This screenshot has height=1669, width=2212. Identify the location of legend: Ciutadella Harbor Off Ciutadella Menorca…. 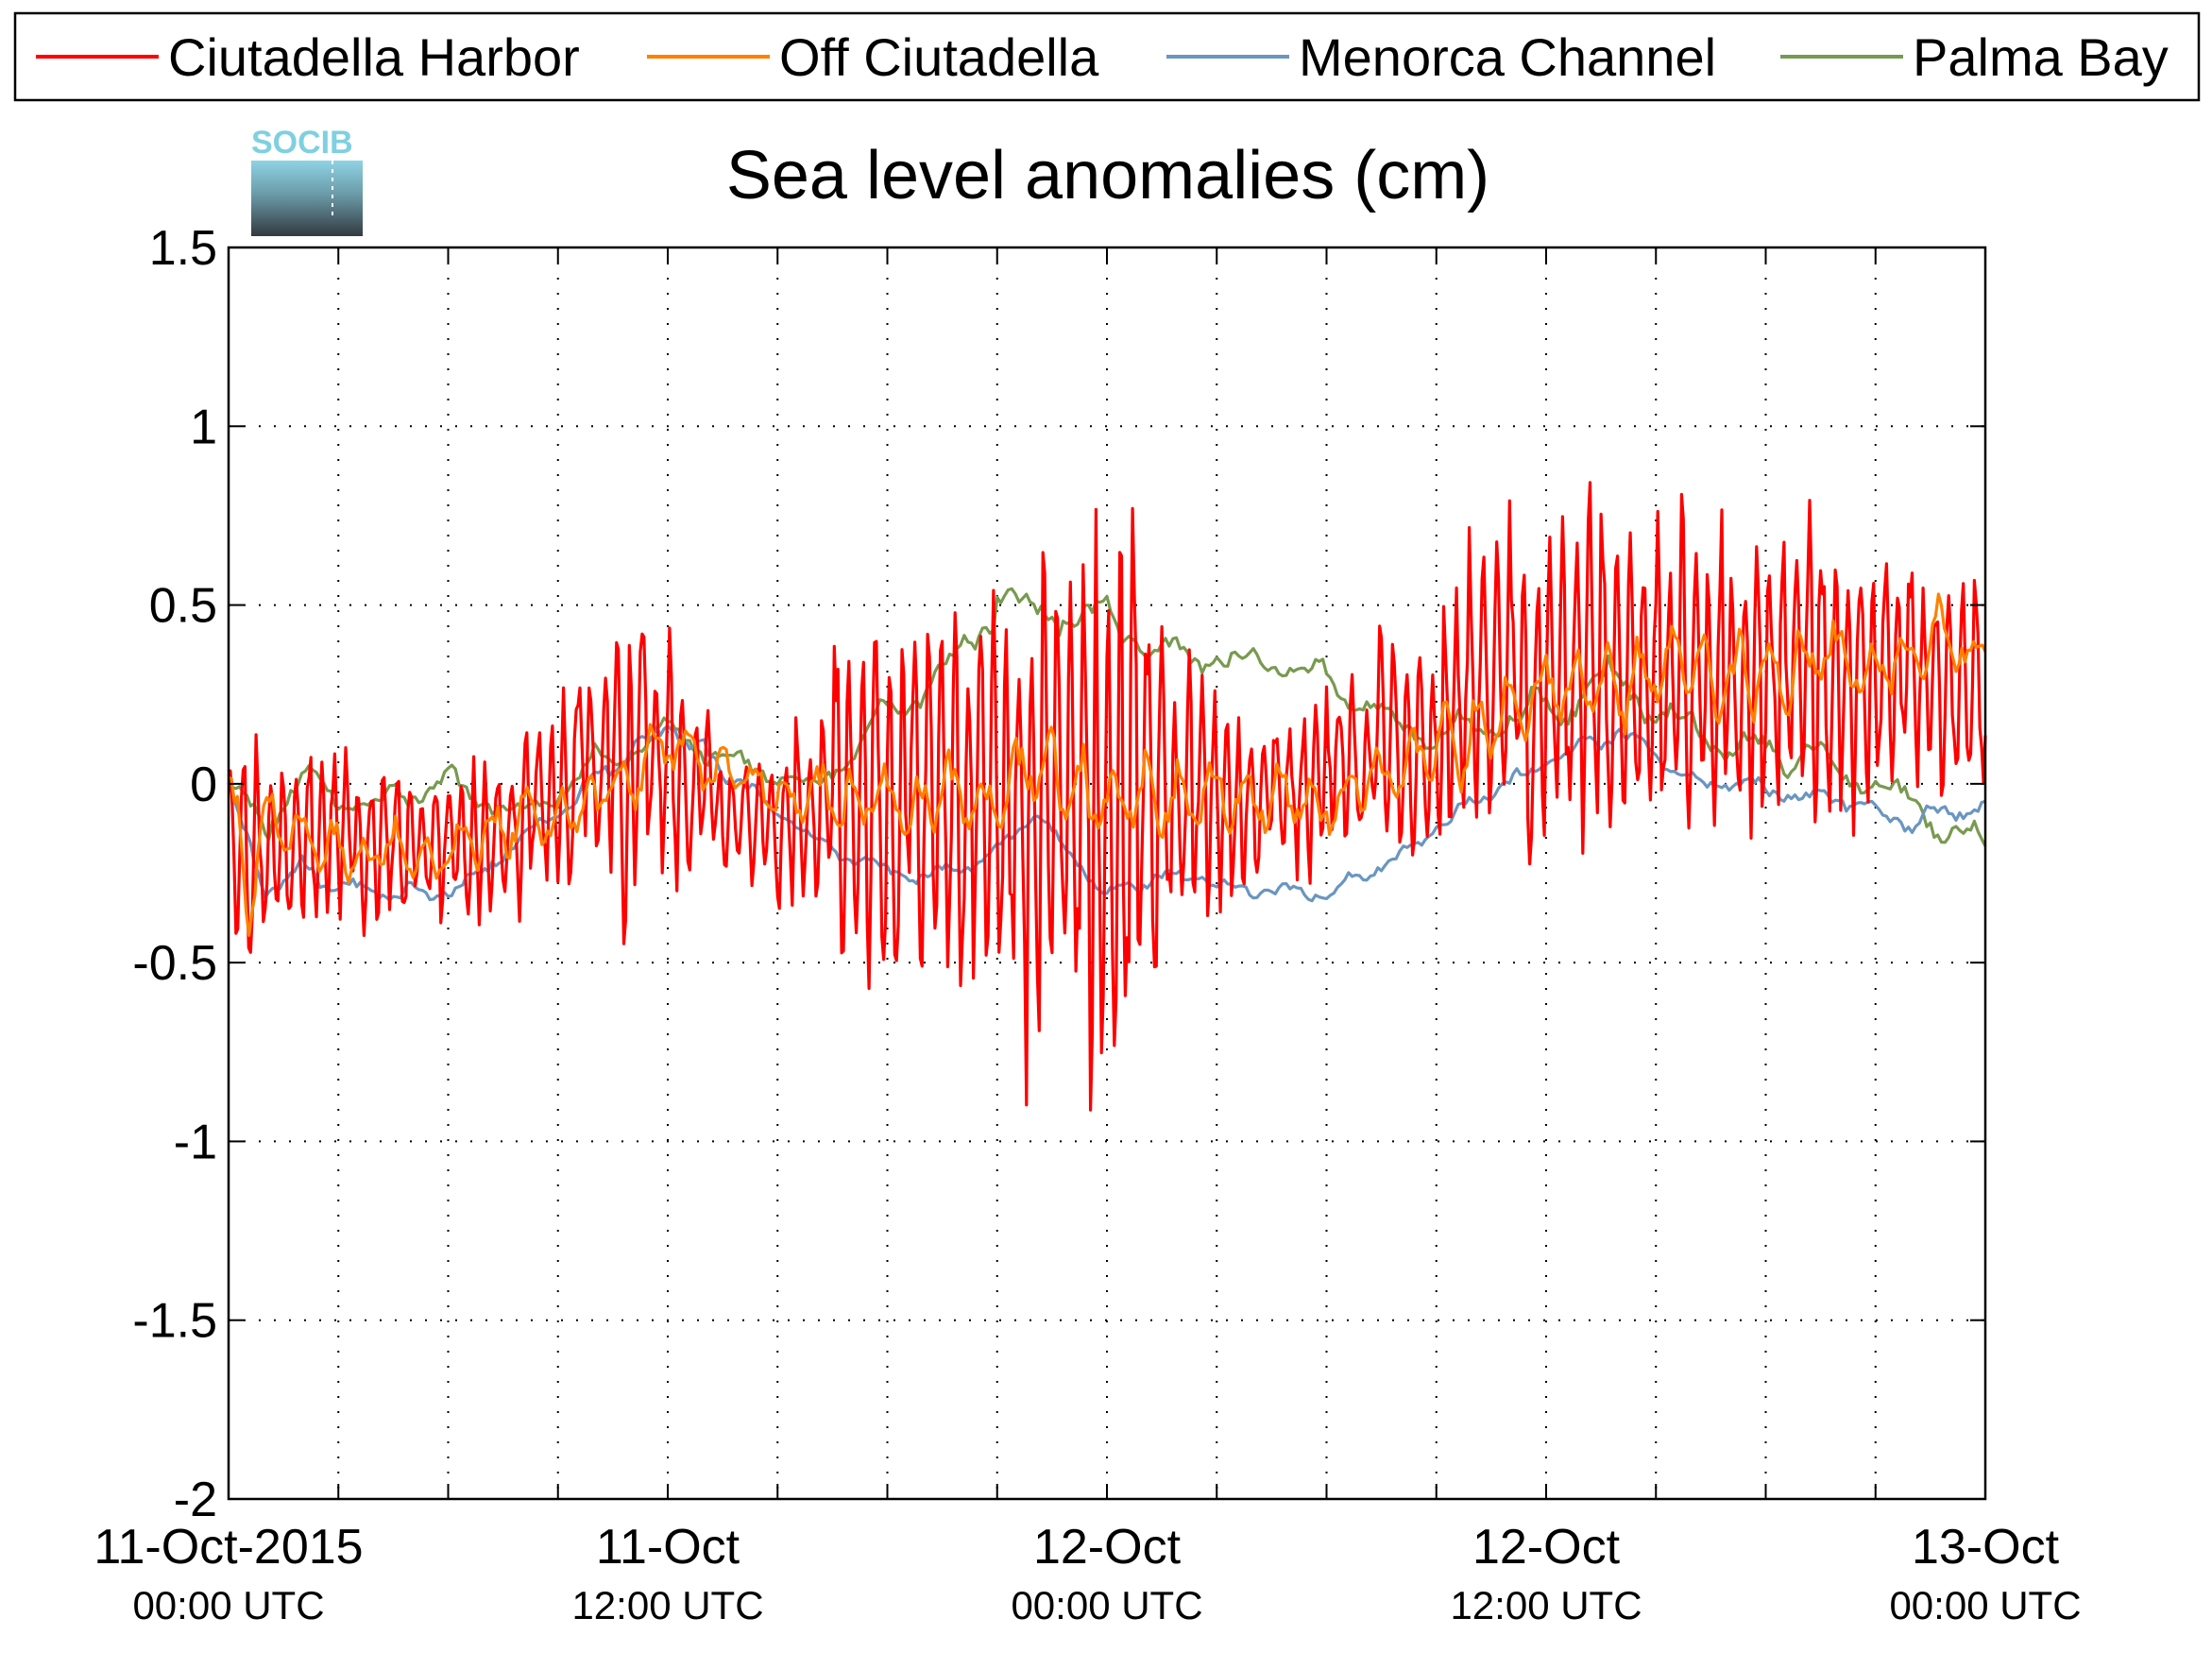
(1107, 57).